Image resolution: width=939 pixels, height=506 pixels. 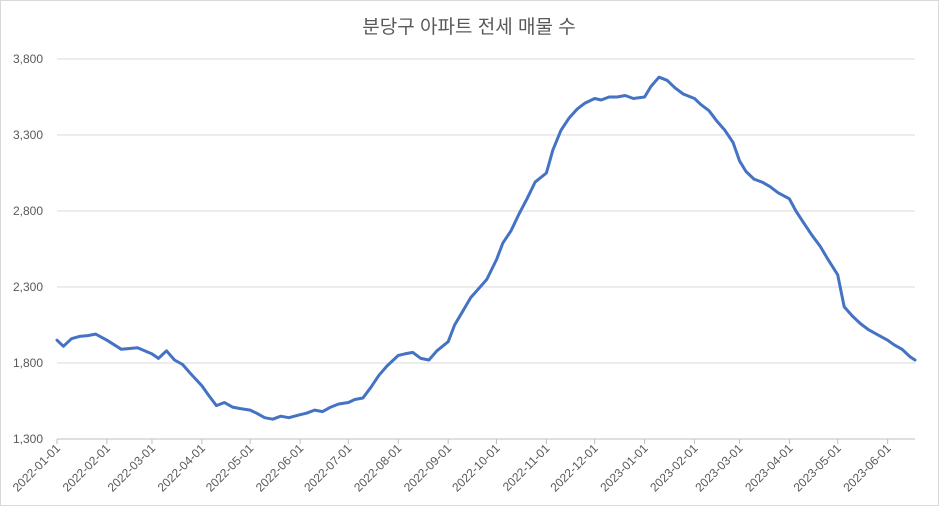 What do you see at coordinates (28, 211) in the screenshot?
I see `y-tick-label: 2,800` at bounding box center [28, 211].